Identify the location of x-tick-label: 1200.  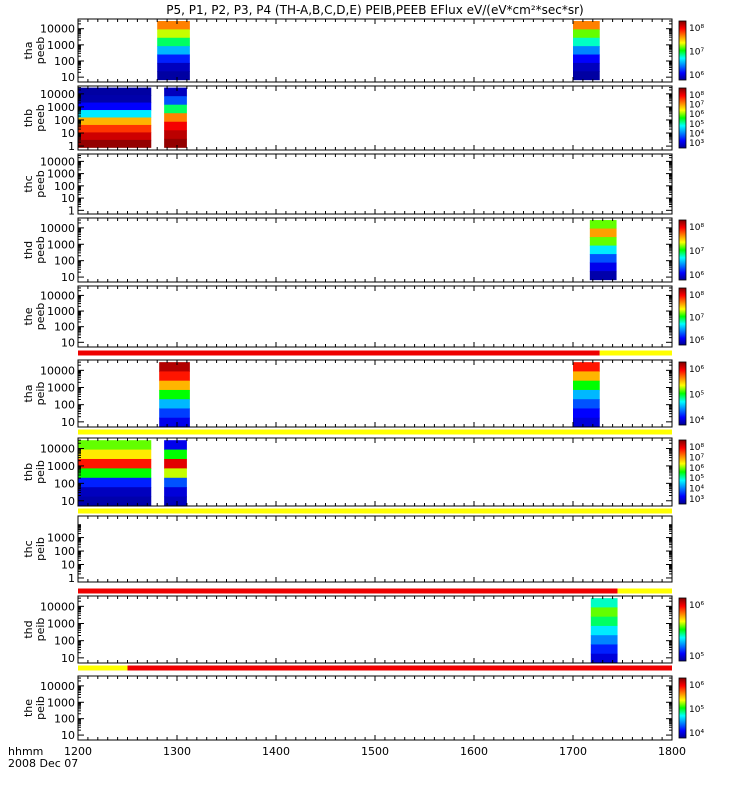
(78, 751).